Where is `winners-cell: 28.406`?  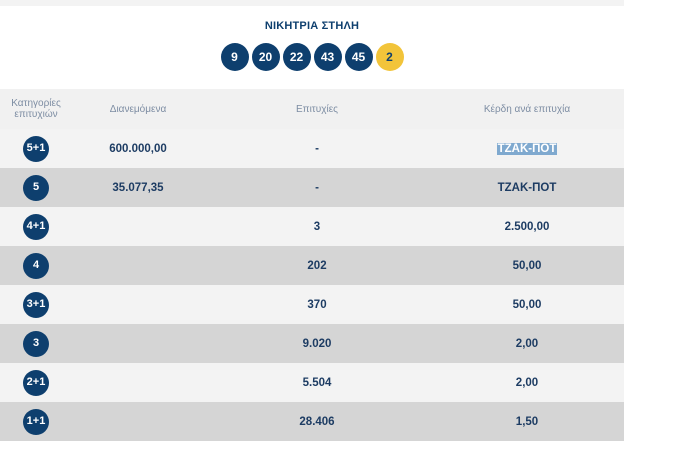 winners-cell: 28.406 is located at coordinates (317, 421).